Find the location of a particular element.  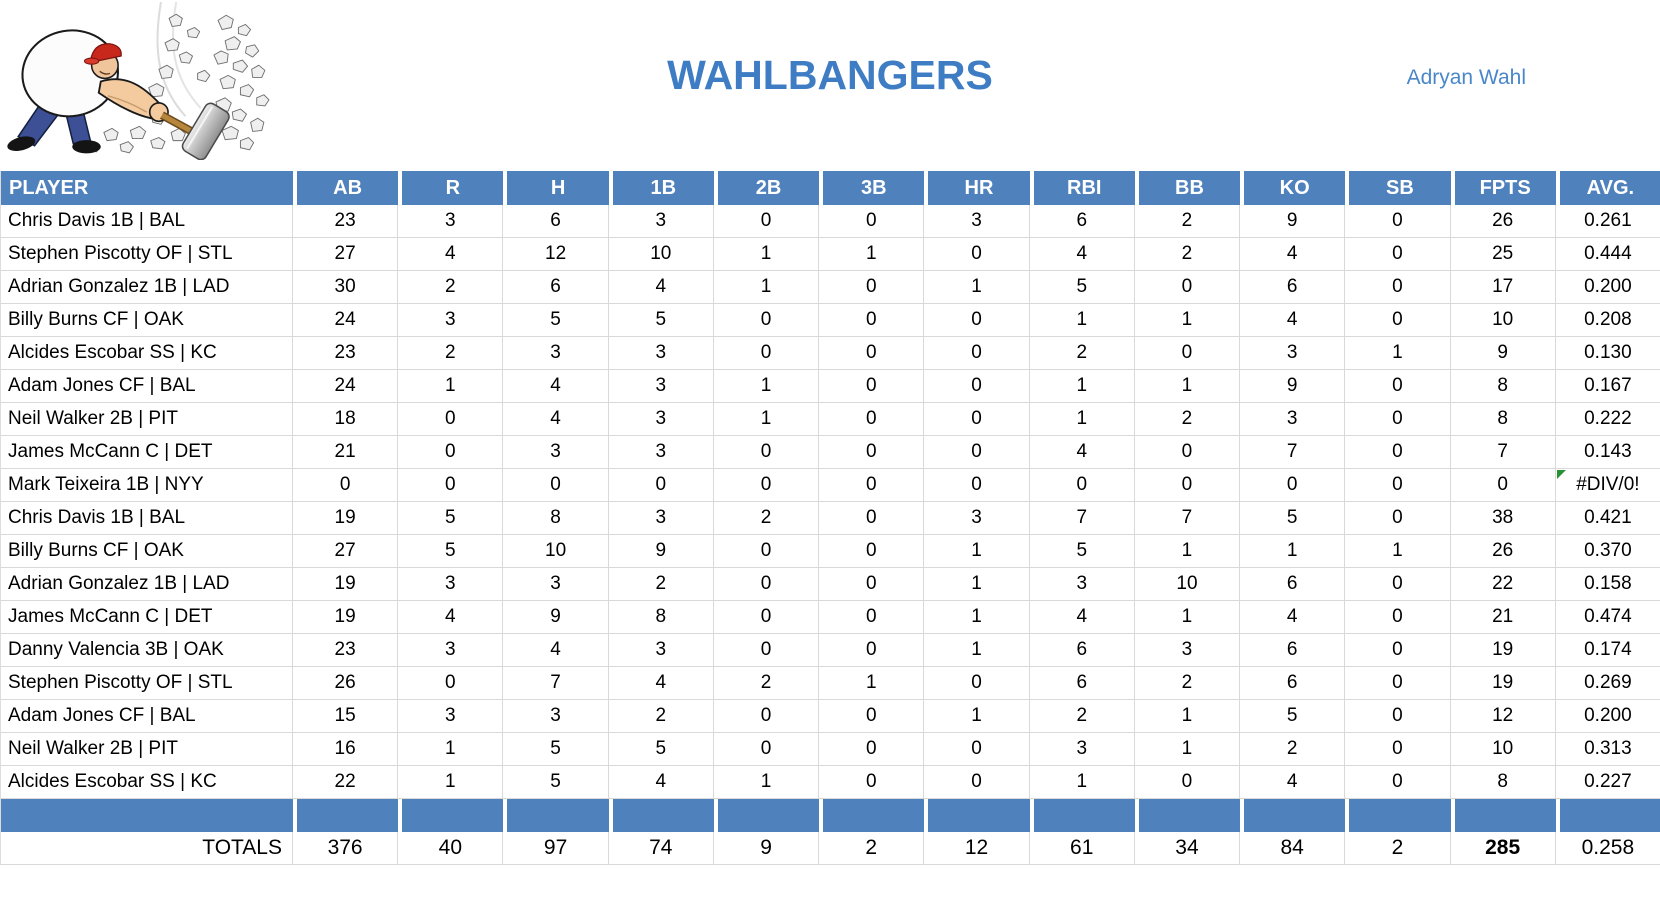

stat-cell-1b: 8 is located at coordinates (661, 617).